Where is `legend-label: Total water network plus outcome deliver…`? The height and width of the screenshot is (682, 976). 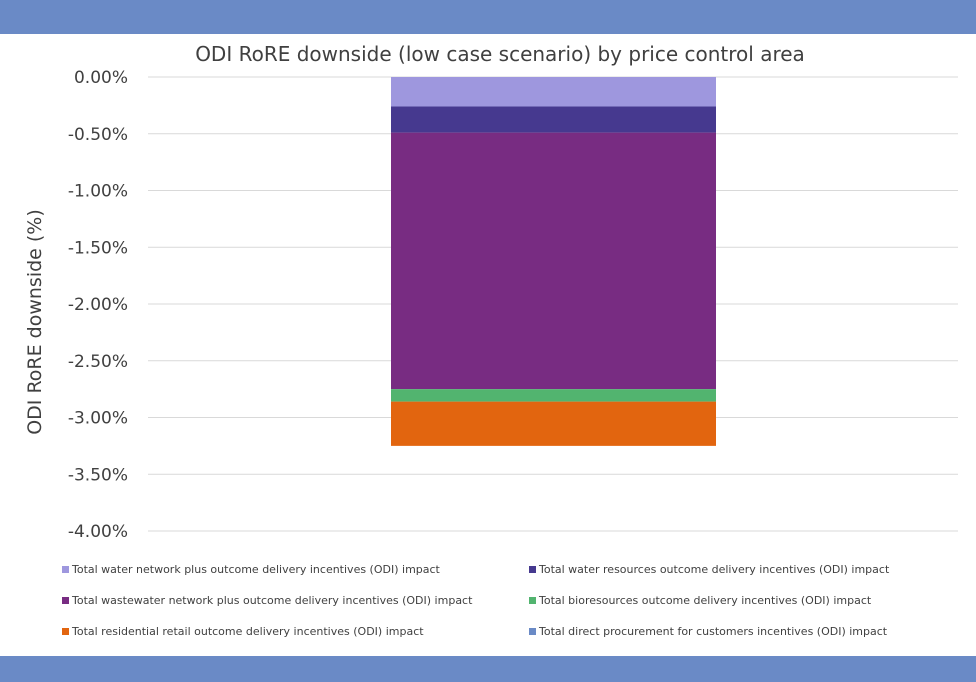 legend-label: Total water network plus outcome deliver… is located at coordinates (256, 569).